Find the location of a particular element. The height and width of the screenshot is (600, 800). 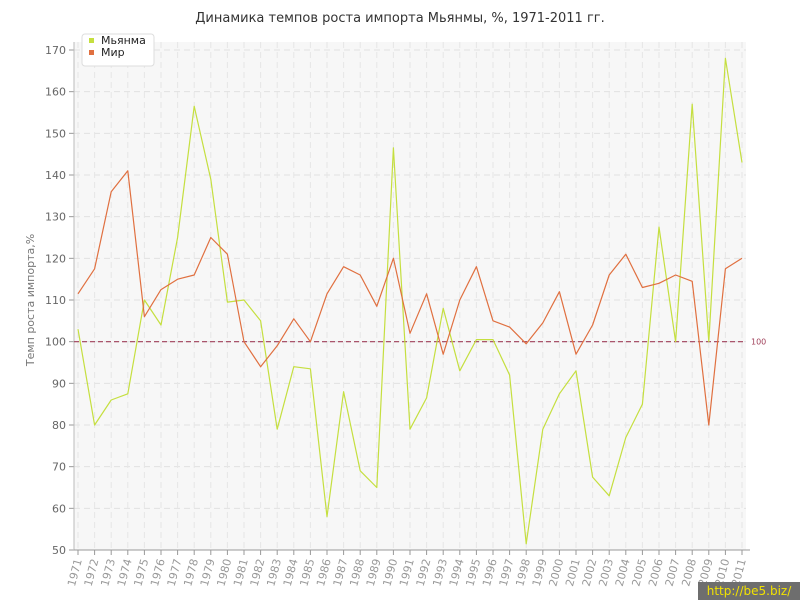

y-tick-label: 70 is located at coordinates (59, 467).